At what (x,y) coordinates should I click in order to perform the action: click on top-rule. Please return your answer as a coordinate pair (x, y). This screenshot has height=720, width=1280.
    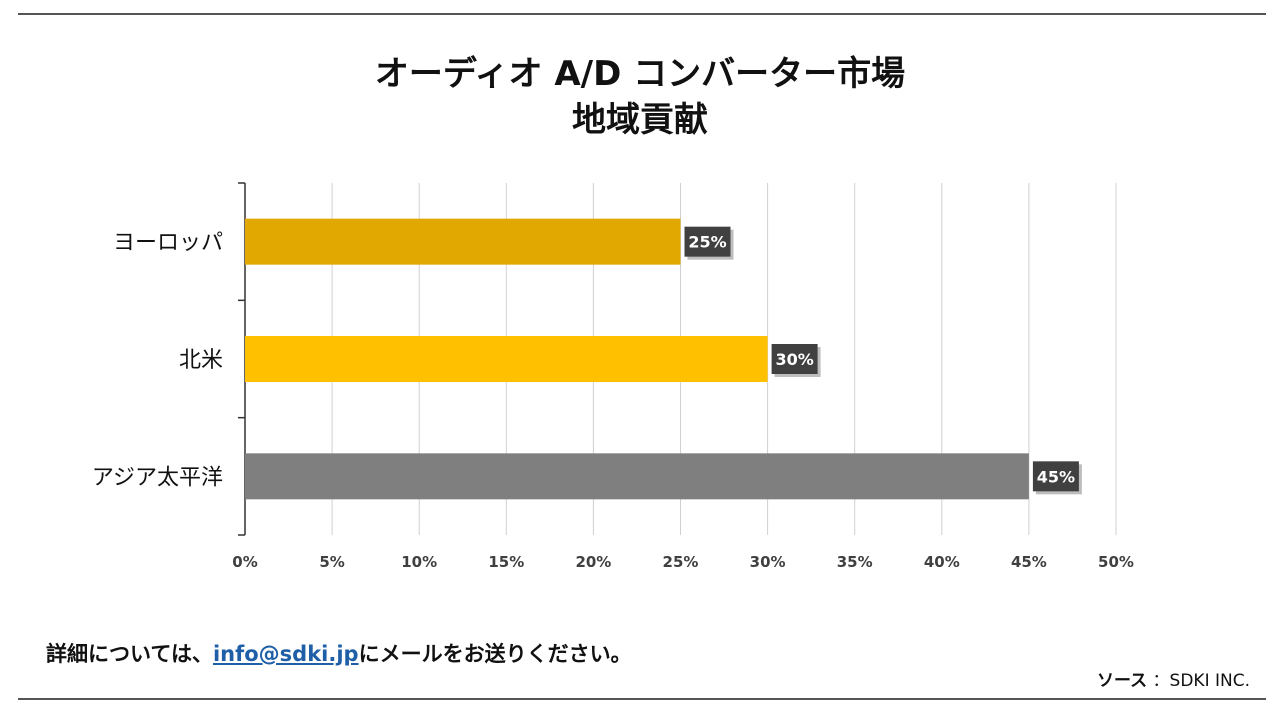
    Looking at the image, I should click on (642, 14).